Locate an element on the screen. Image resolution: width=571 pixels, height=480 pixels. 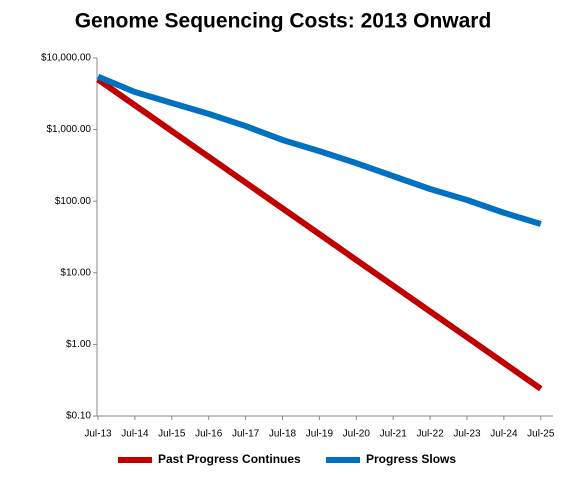
x-tick-label: Jul-18 is located at coordinates (283, 434).